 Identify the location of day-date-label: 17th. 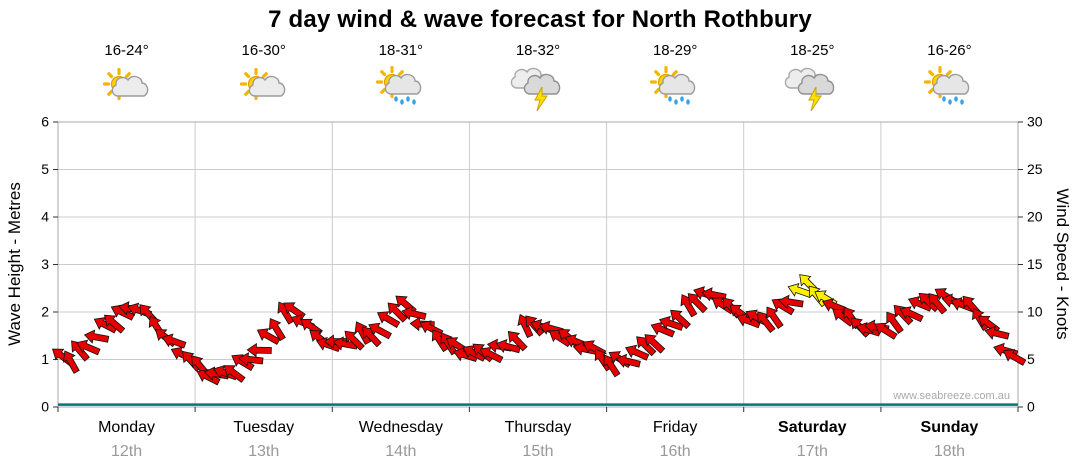
(812, 451).